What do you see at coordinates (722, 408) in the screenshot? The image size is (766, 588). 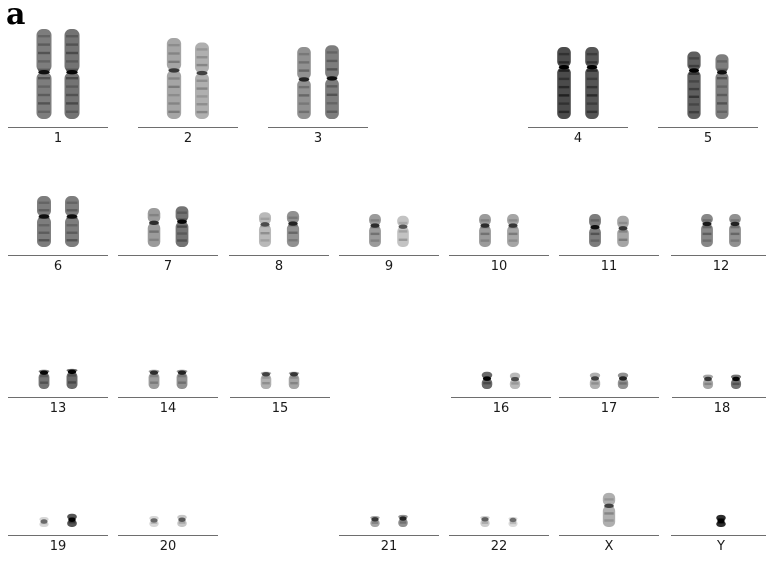 I see `chromosome-label: 18` at bounding box center [722, 408].